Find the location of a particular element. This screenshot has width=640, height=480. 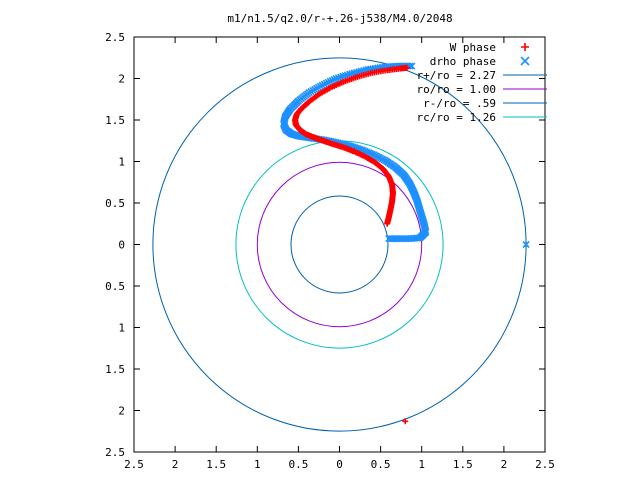

legend-label: r+/ro = 2.27 is located at coordinates (456, 75).